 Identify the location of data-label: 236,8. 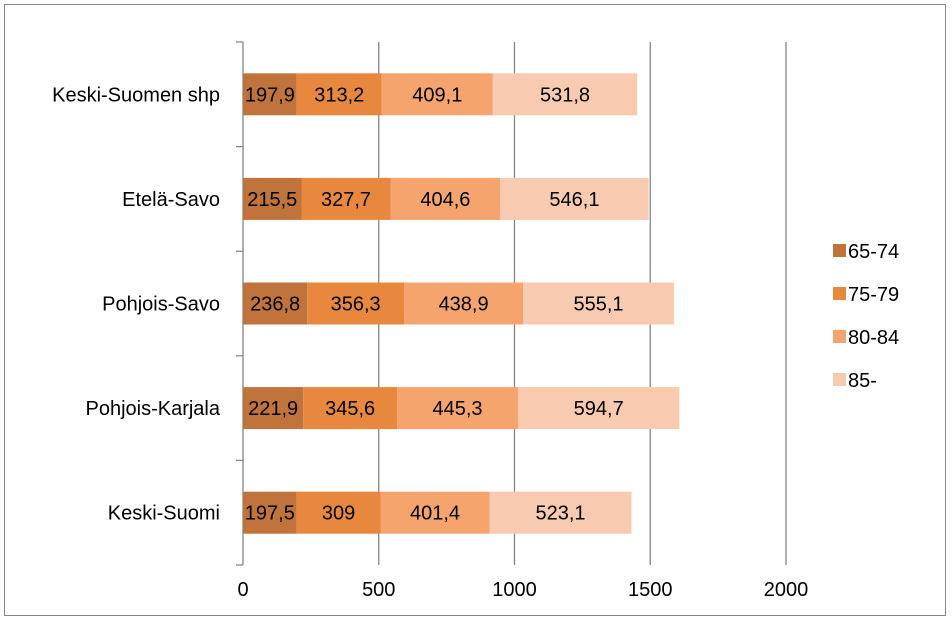
(275, 305).